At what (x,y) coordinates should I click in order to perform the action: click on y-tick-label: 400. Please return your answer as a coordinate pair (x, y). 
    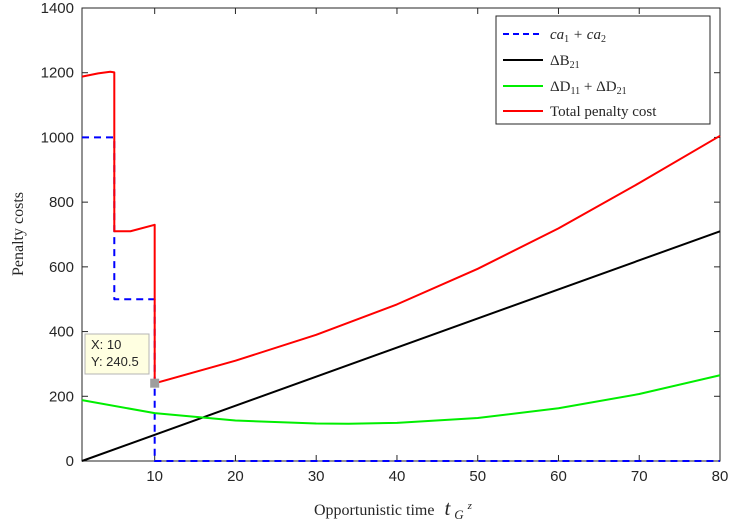
    Looking at the image, I should click on (61, 332).